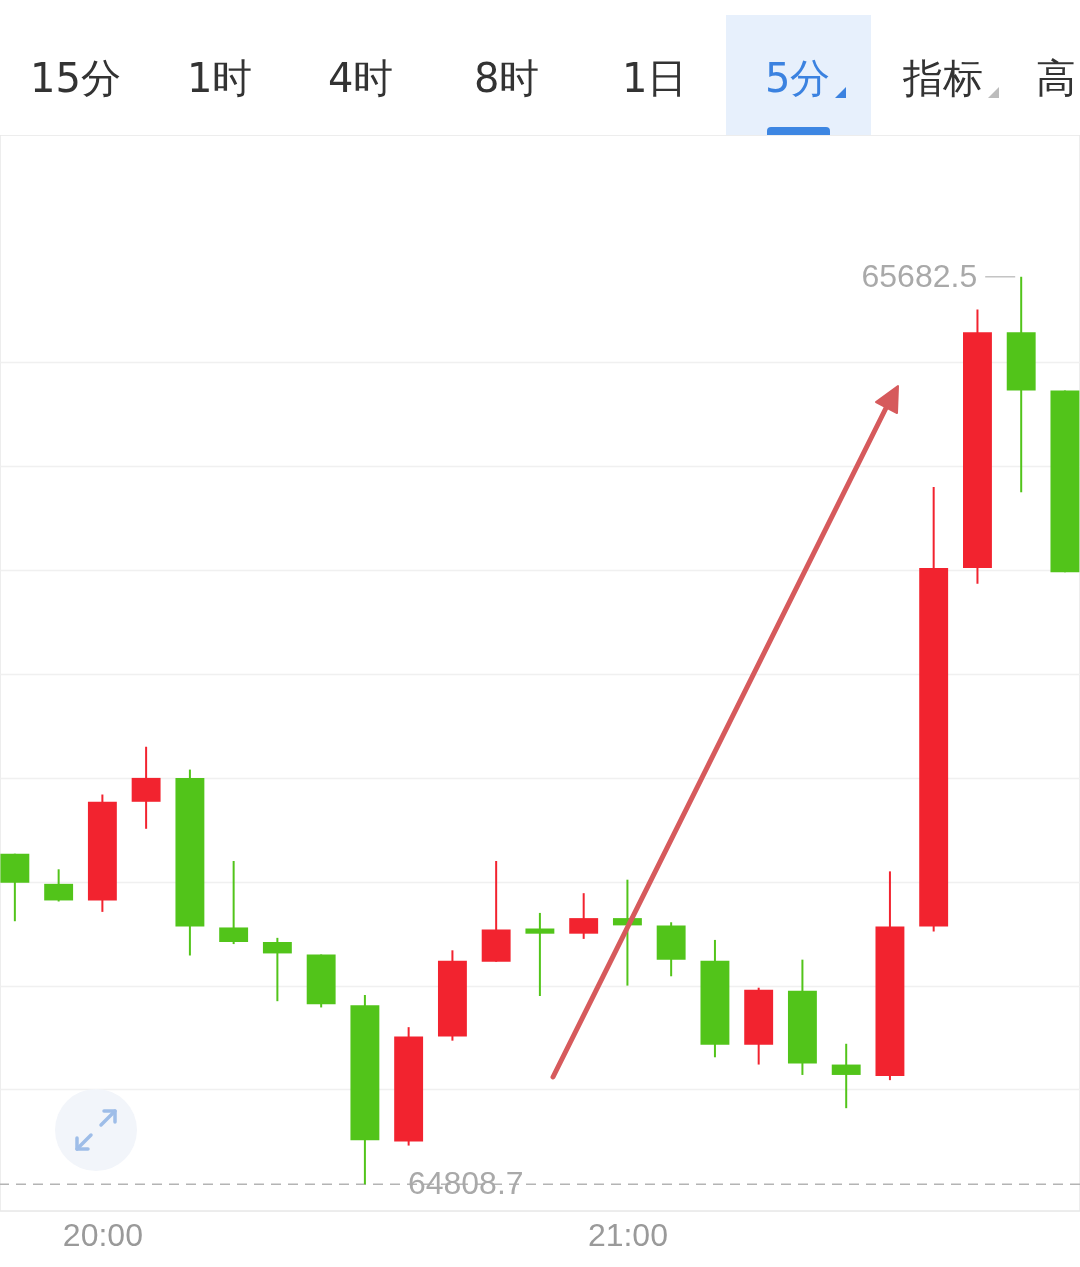 This screenshot has height=1267, width=1080. Describe the element at coordinates (943, 78) in the screenshot. I see `text: 指标` at that location.